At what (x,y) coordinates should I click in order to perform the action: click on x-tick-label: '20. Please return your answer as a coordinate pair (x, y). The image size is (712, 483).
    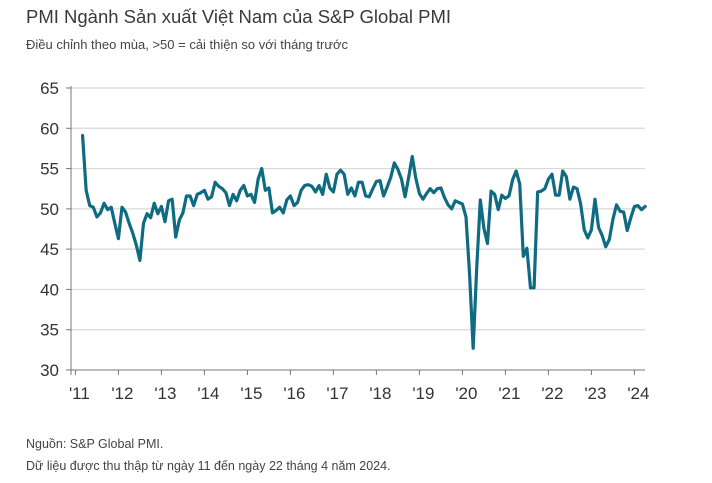
    Looking at the image, I should click on (466, 393).